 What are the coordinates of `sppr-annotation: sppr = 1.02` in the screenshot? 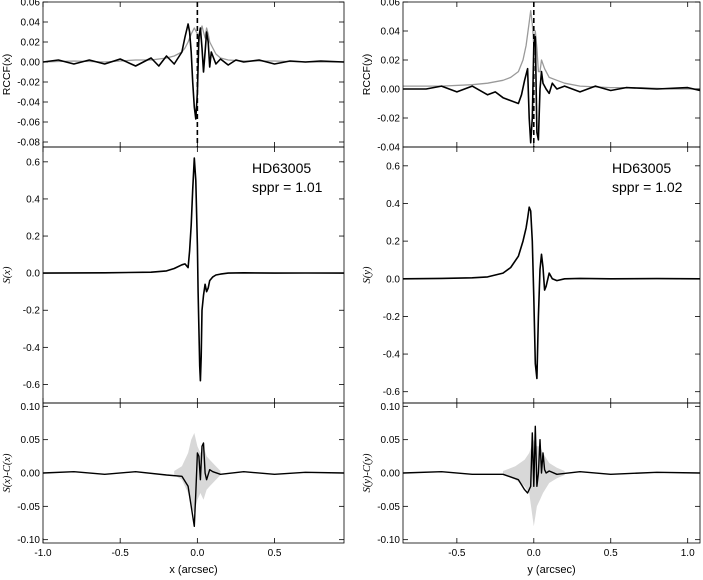 It's located at (647, 187).